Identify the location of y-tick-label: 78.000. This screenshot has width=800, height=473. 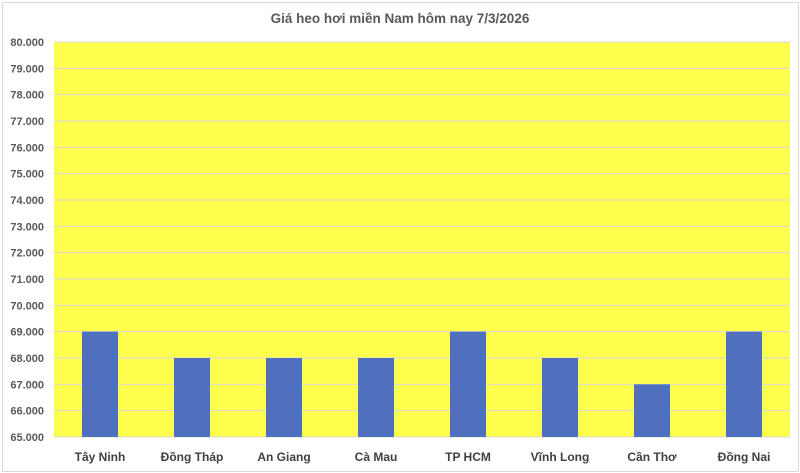
(27, 96).